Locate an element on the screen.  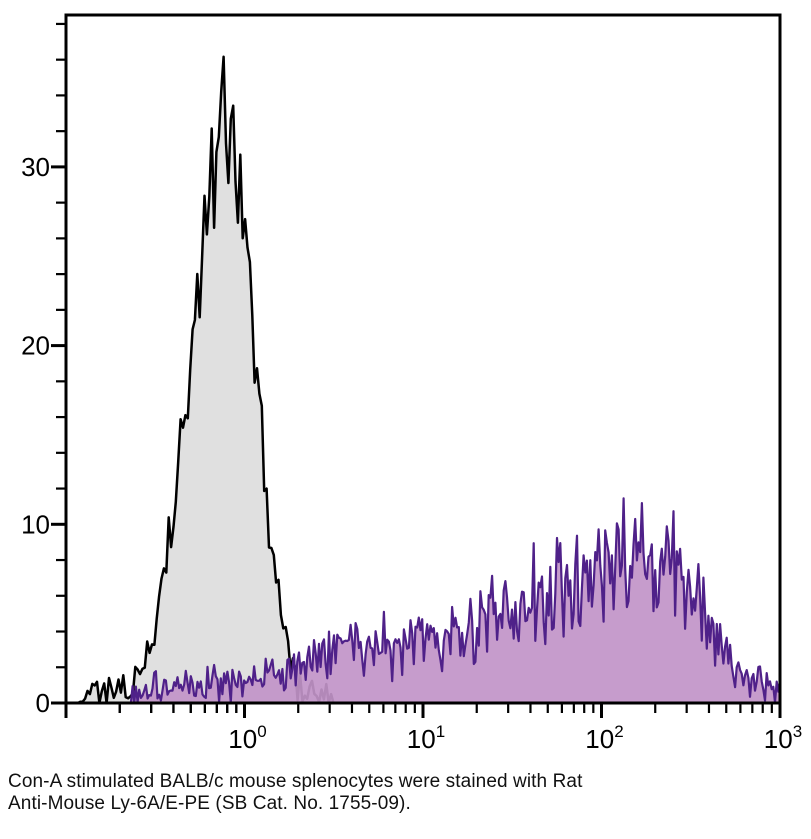
x-tick-label: 10⁰ is located at coordinates (247, 738).